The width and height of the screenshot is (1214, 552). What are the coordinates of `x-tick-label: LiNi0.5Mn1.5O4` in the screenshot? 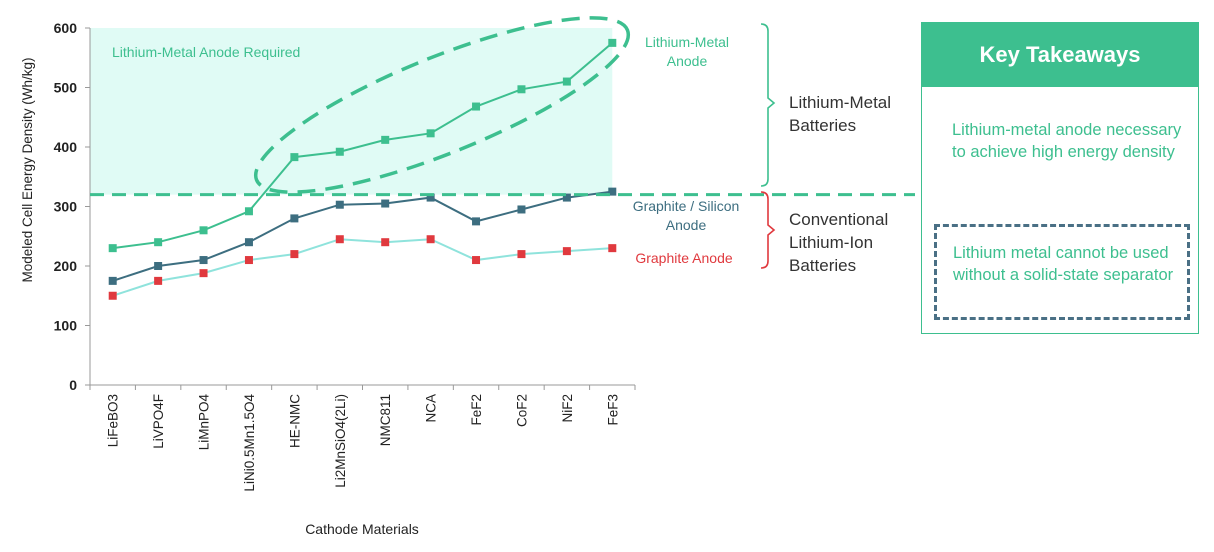 It's located at (249, 443).